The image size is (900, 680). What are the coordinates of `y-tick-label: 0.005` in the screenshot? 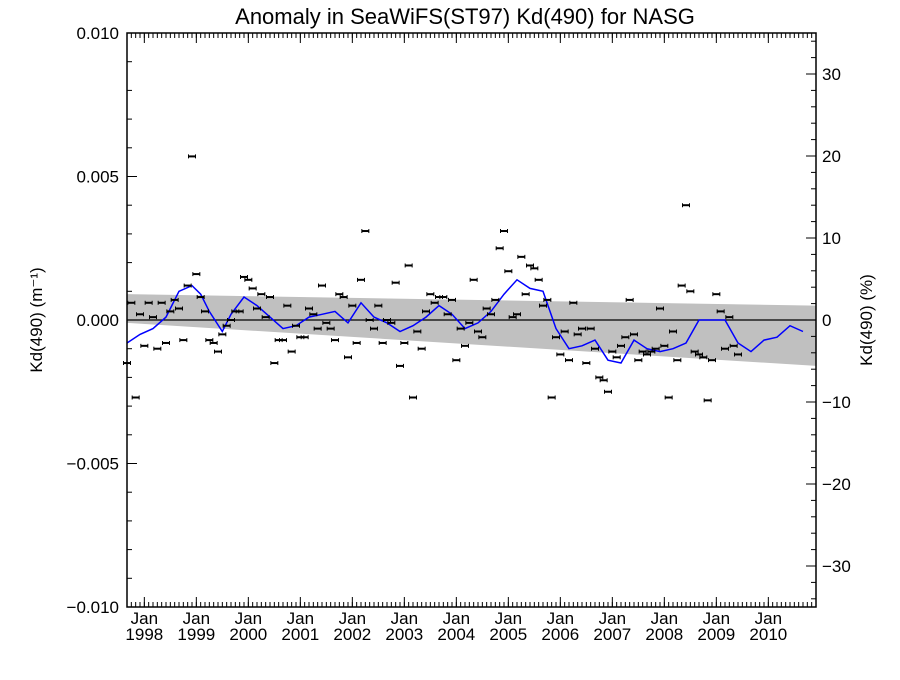 It's located at (97, 177).